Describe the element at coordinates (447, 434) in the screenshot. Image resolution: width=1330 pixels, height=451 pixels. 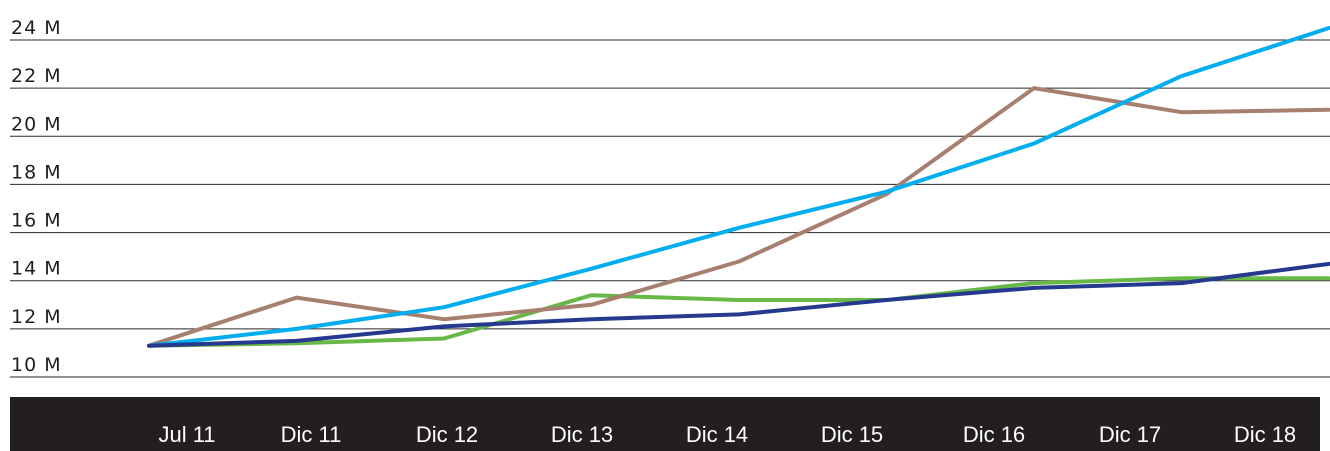
I see `x-axis-tick-label: Dic 12` at that location.